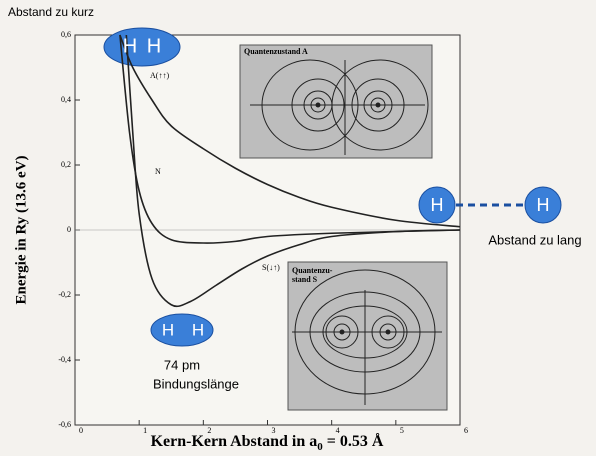 This screenshot has height=456, width=596. Describe the element at coordinates (209, 430) in the screenshot. I see `x-tick-label: 2` at that location.